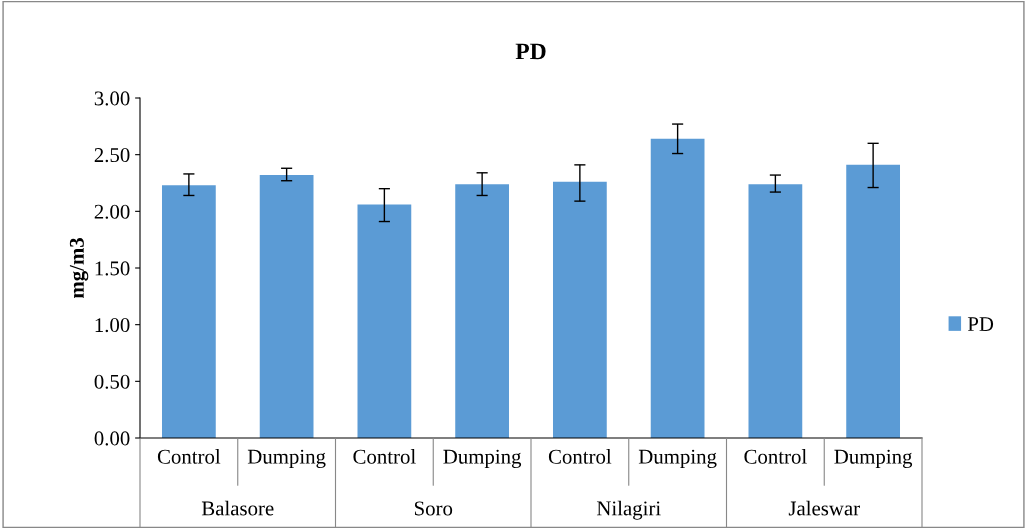 The height and width of the screenshot is (529, 1027). I want to click on text: Soro, so click(433, 508).